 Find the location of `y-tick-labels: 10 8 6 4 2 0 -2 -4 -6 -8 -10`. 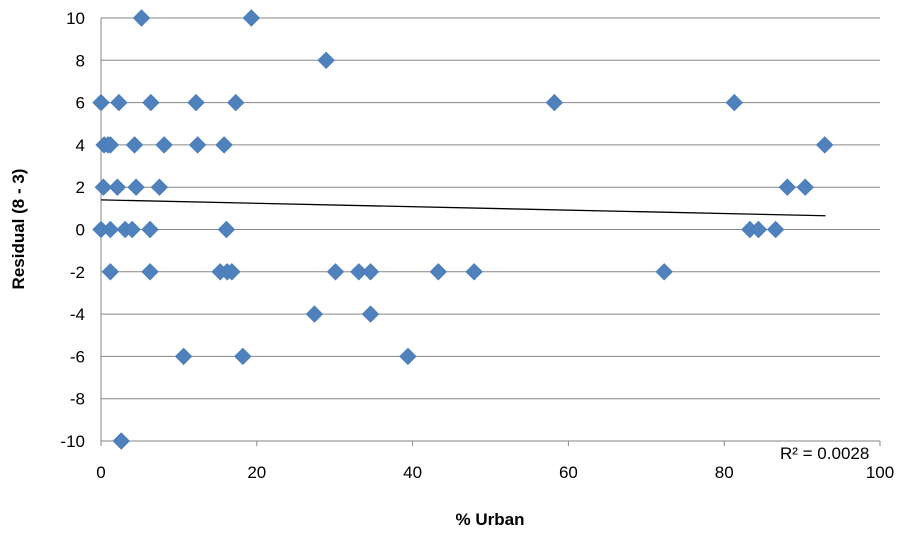

y-tick-labels: 10 8 6 4 2 0 -2 -4 -6 -8 -10 is located at coordinates (72, 230).